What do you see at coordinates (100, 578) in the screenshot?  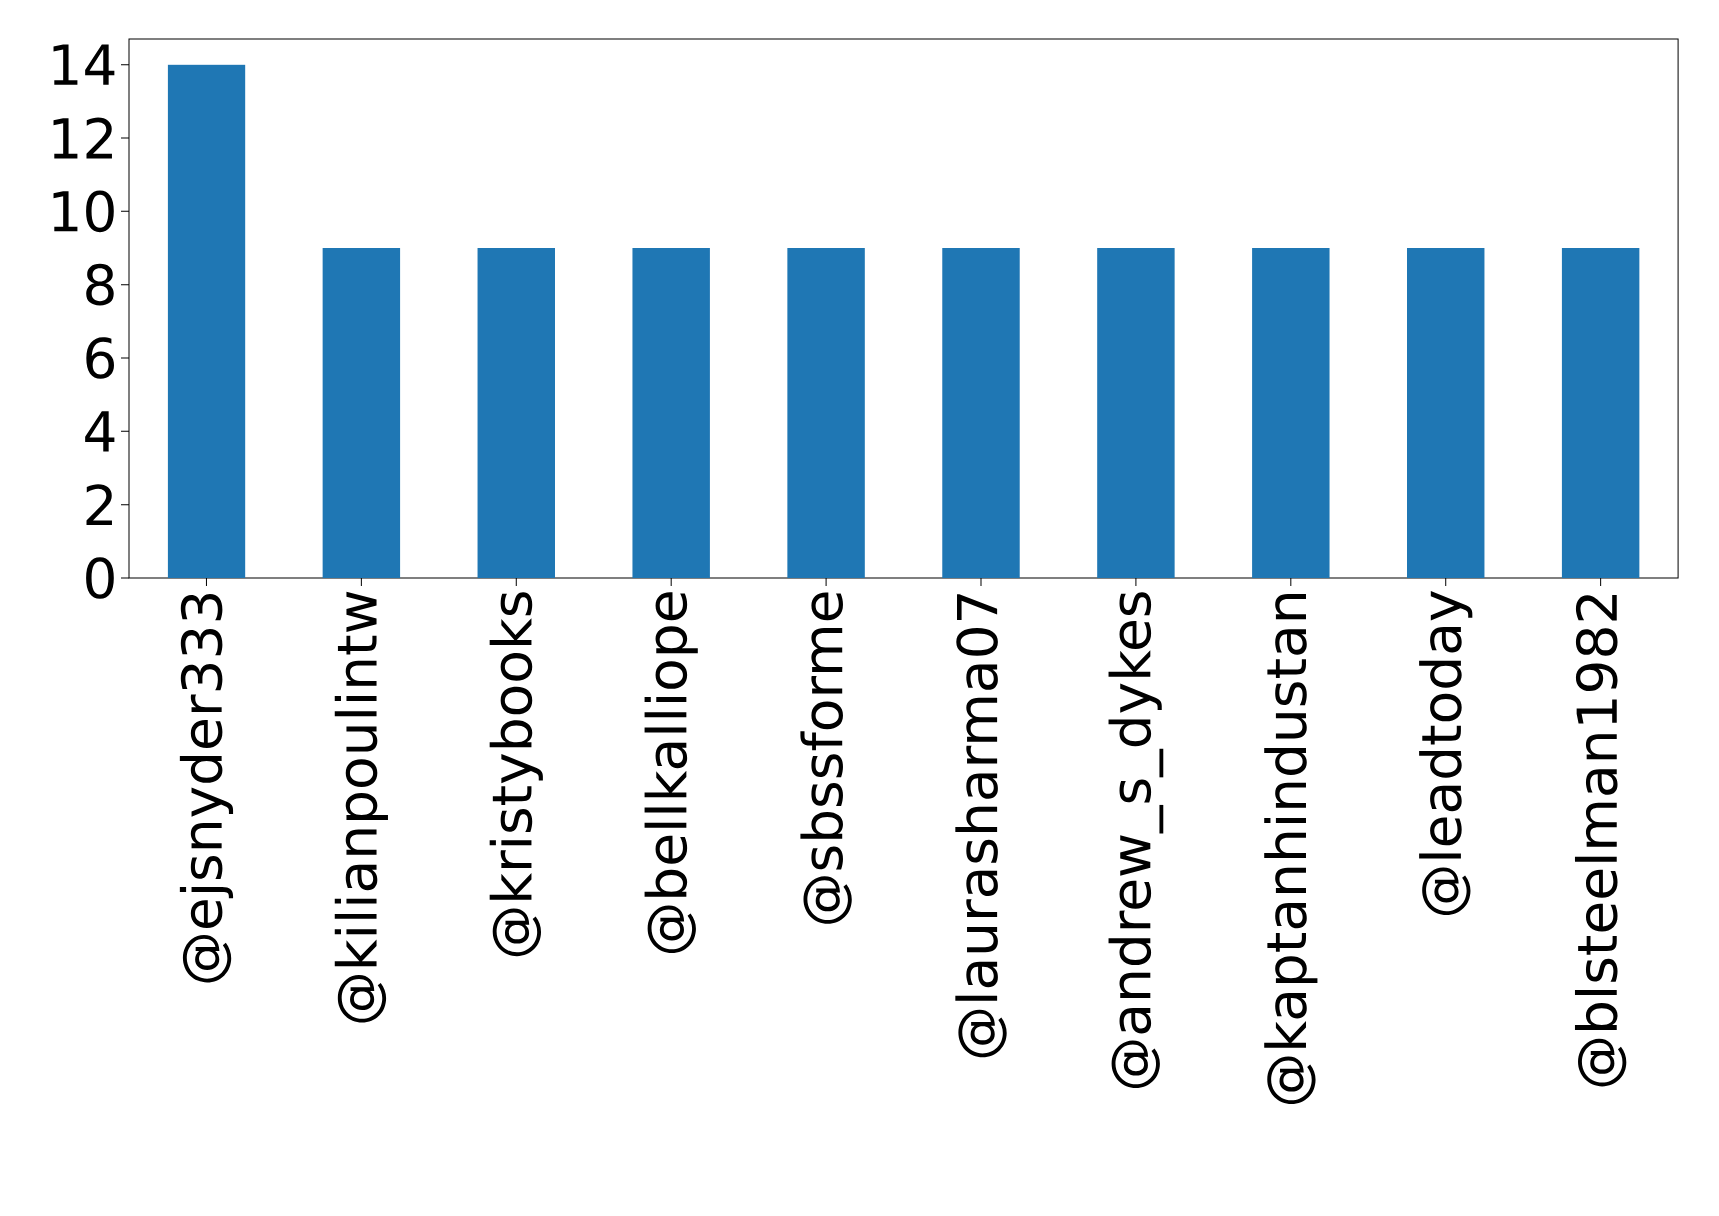 I see `y-tick-label: 0` at bounding box center [100, 578].